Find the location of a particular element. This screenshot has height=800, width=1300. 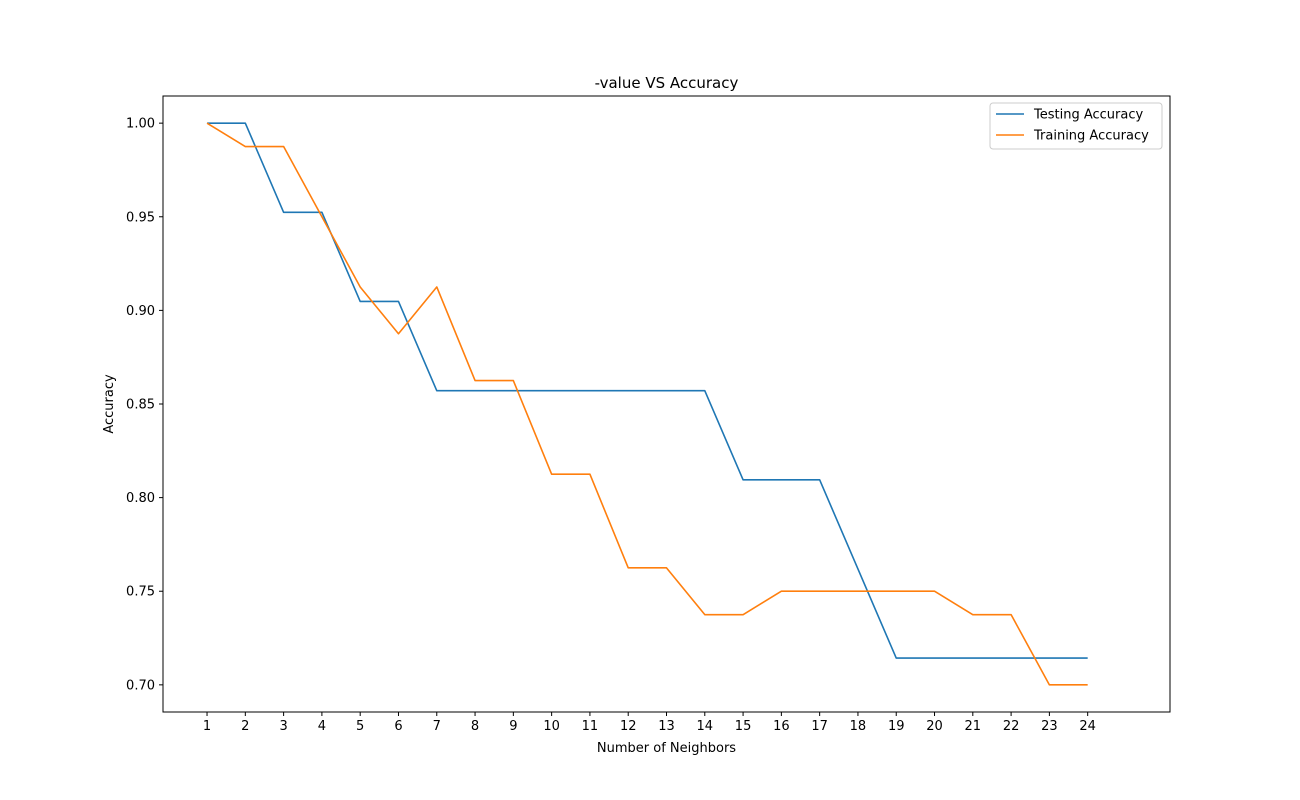

x-tick-label: 6 is located at coordinates (398, 726).